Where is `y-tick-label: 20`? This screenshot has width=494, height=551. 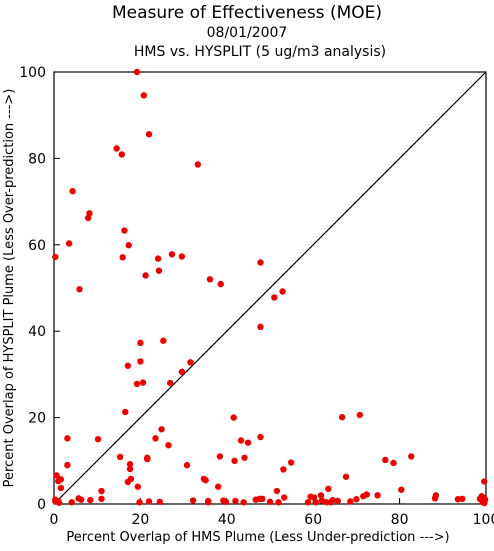
y-tick-label: 20 is located at coordinates (37, 419).